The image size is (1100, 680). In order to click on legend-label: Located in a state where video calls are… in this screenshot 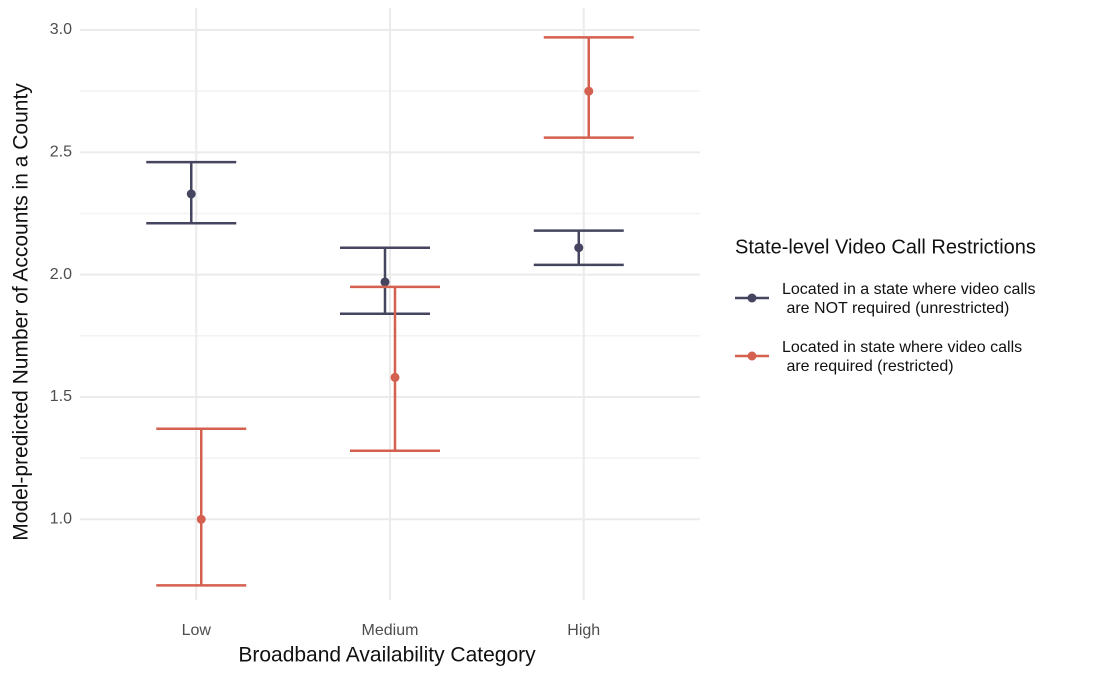, I will do `click(908, 299)`.